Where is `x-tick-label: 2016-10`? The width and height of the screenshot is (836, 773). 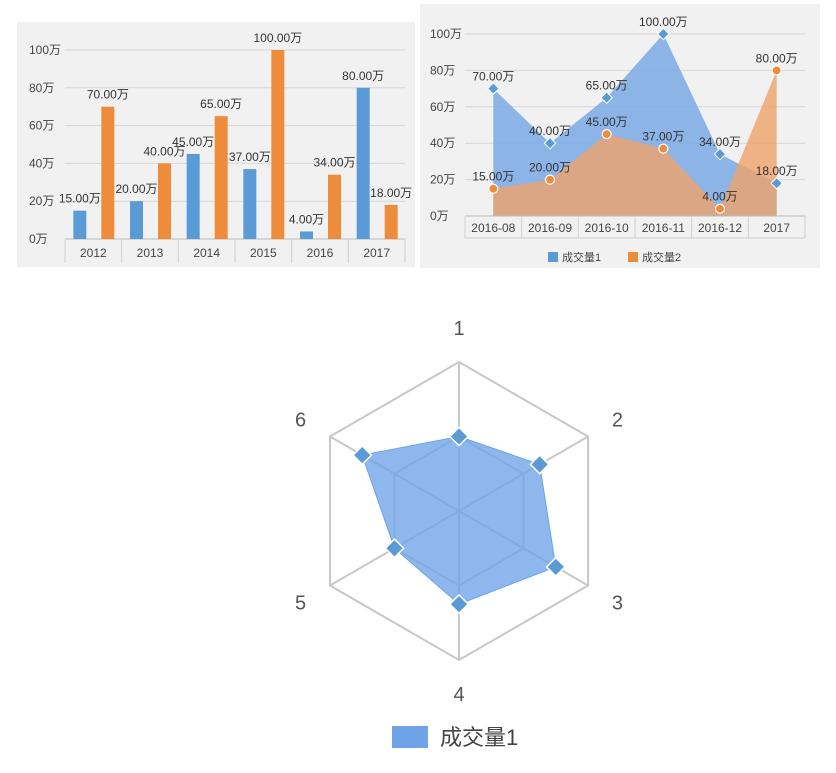
x-tick-label: 2016-10 is located at coordinates (607, 228).